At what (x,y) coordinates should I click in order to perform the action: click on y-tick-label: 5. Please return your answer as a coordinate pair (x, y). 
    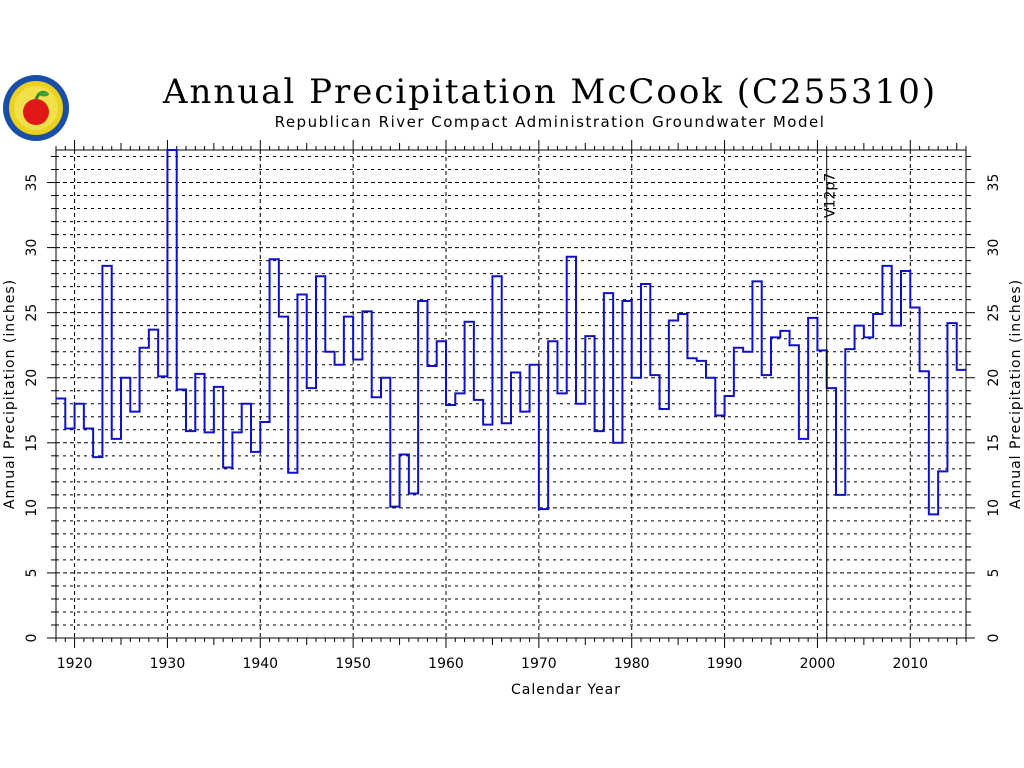
    Looking at the image, I should click on (32, 572).